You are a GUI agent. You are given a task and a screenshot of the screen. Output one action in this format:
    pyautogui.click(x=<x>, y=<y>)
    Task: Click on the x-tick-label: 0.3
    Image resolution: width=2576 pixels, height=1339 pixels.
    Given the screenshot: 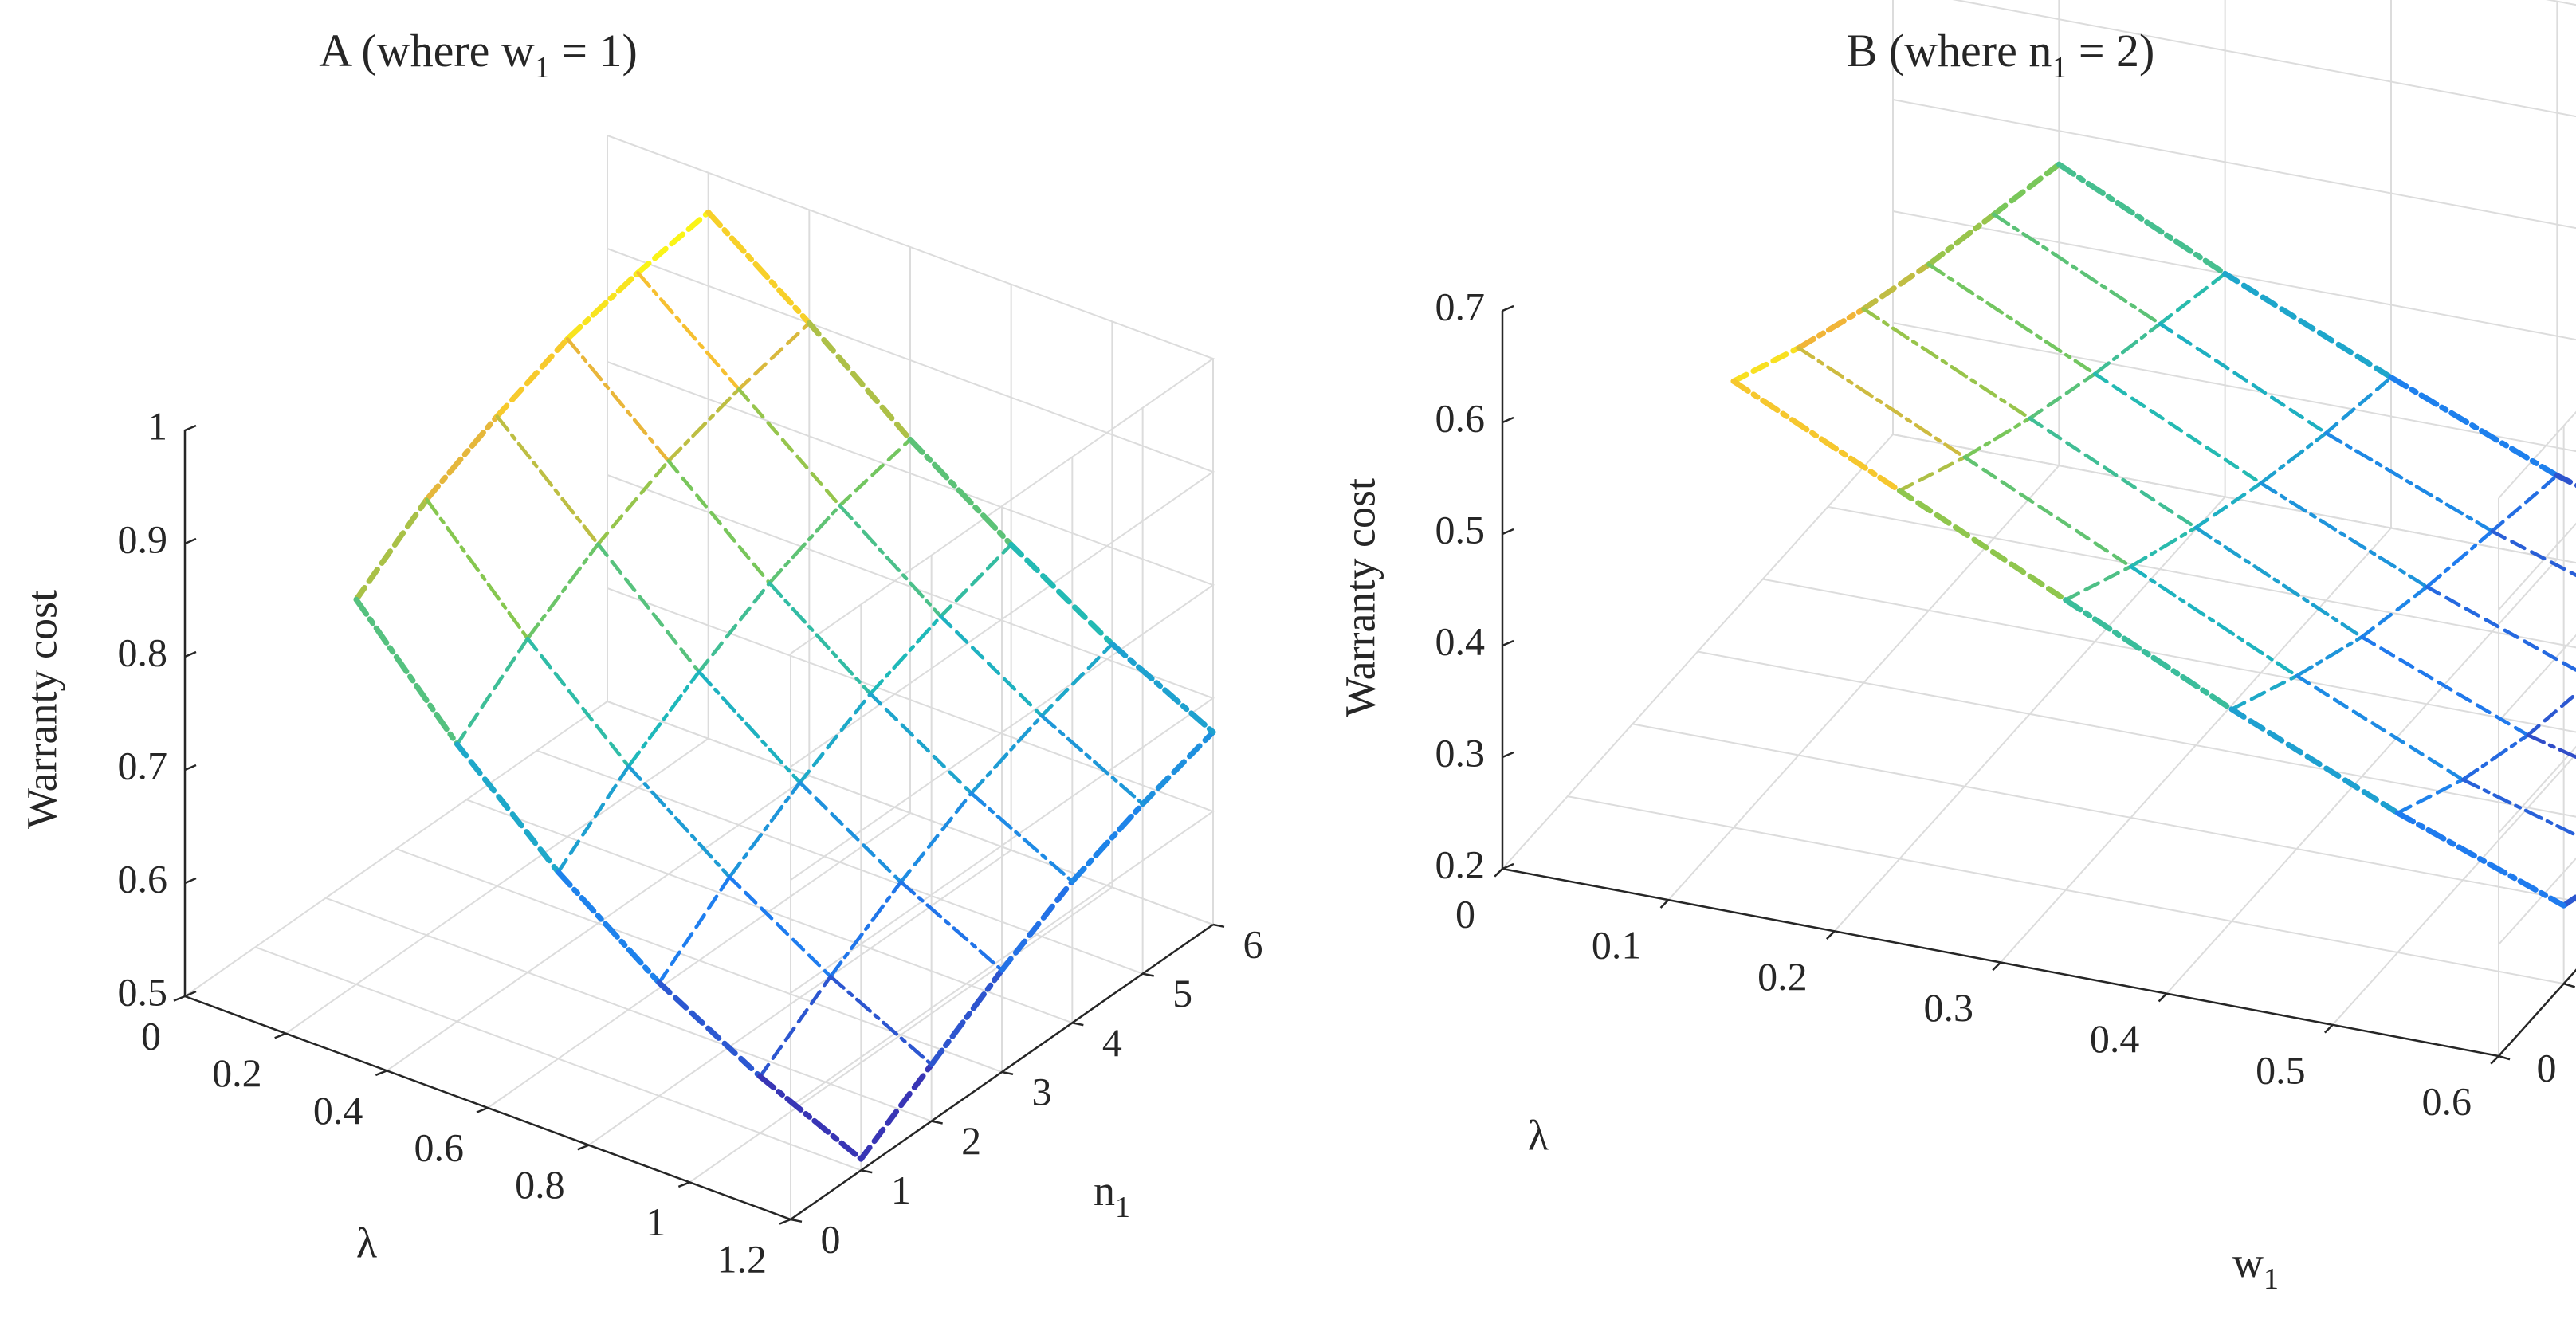 What is the action you would take?
    pyautogui.click(x=1949, y=1007)
    